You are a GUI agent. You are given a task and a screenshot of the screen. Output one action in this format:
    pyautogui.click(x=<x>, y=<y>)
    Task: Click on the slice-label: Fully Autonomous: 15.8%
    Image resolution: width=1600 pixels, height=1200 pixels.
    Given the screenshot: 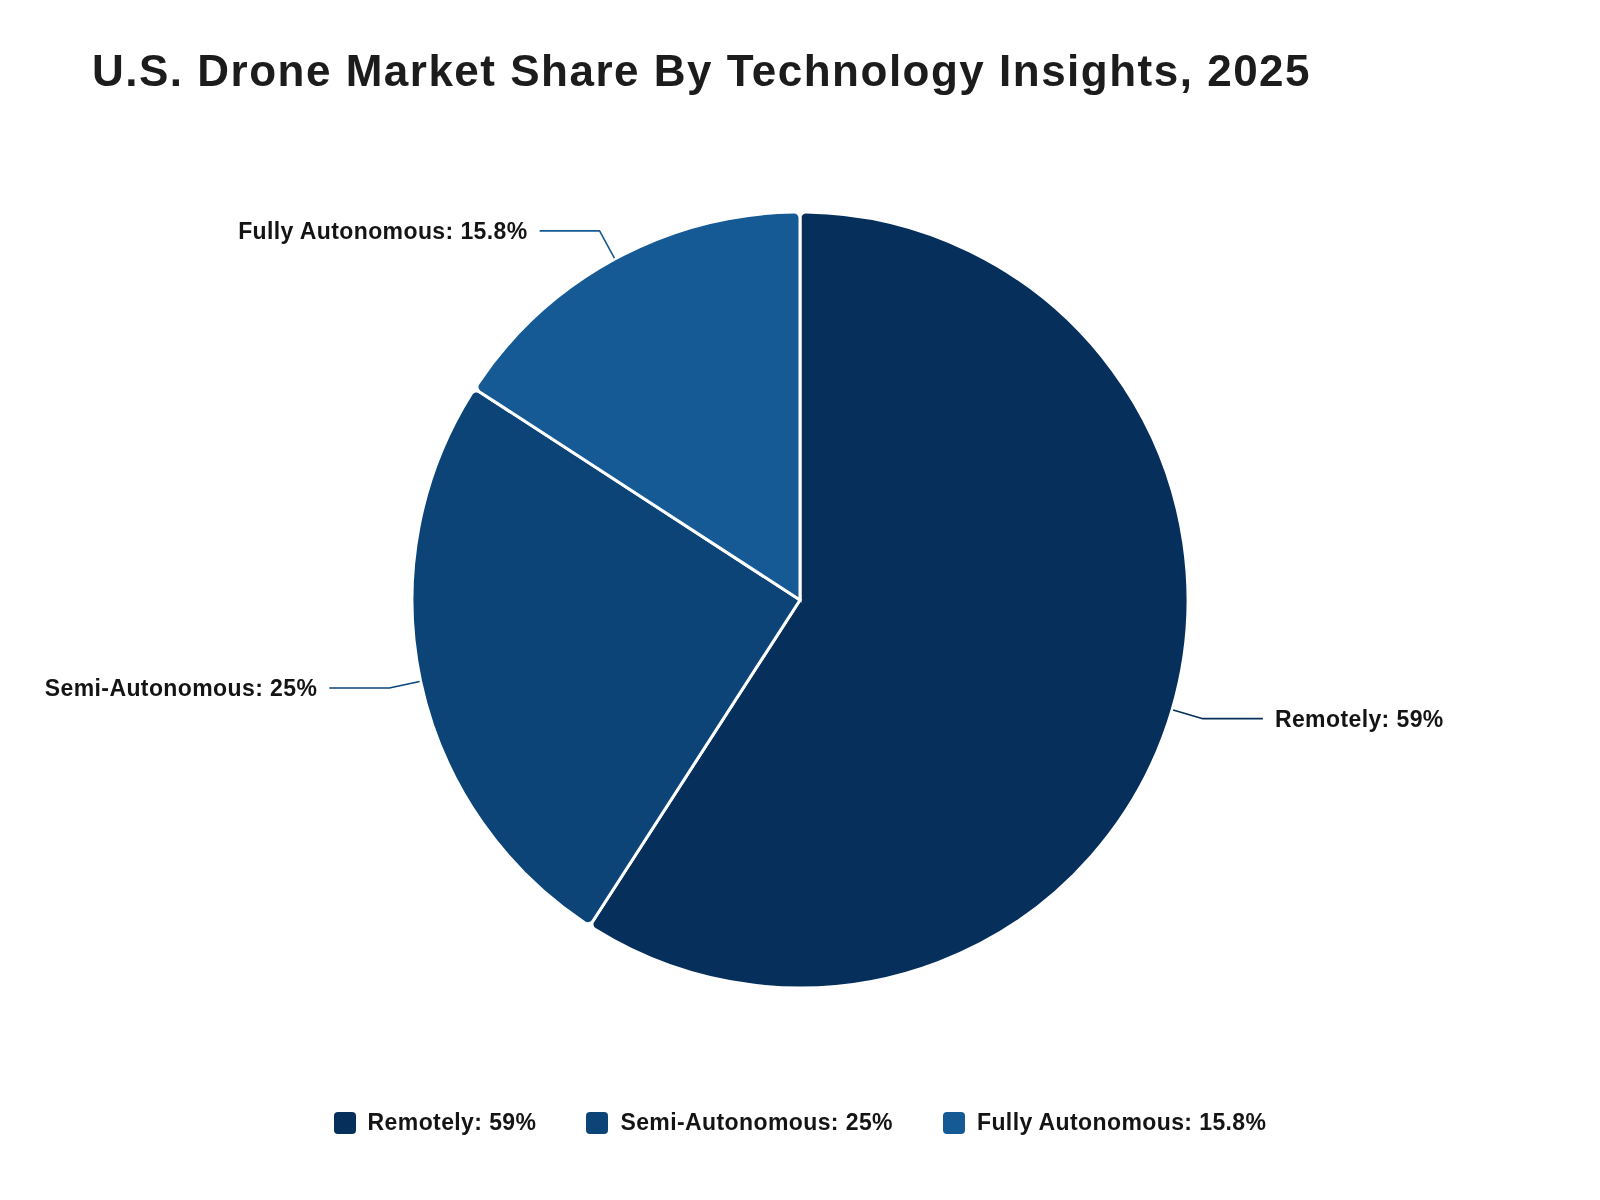 What is the action you would take?
    pyautogui.click(x=383, y=230)
    